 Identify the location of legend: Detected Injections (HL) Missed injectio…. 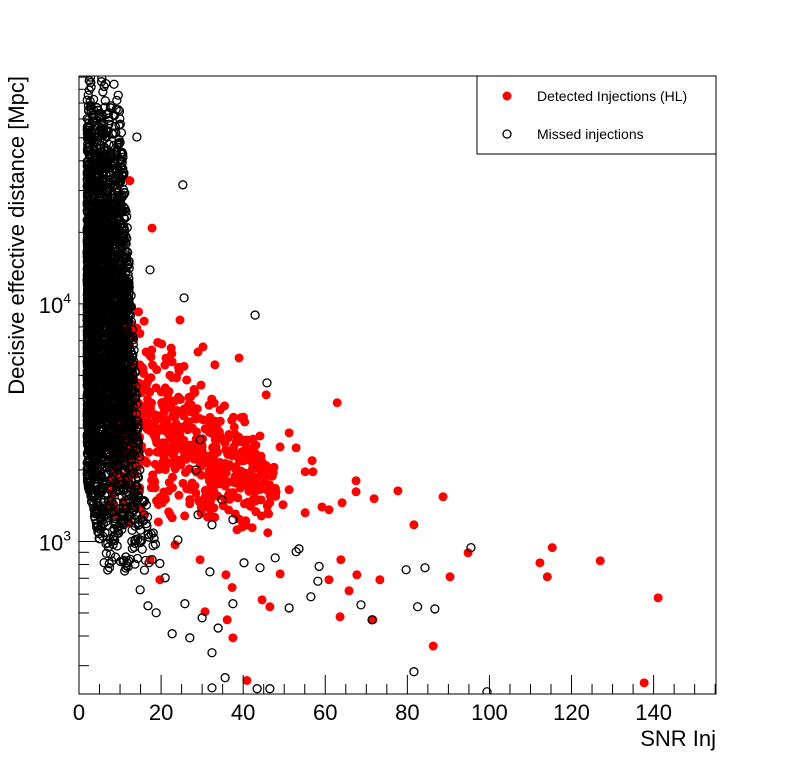
(596, 115).